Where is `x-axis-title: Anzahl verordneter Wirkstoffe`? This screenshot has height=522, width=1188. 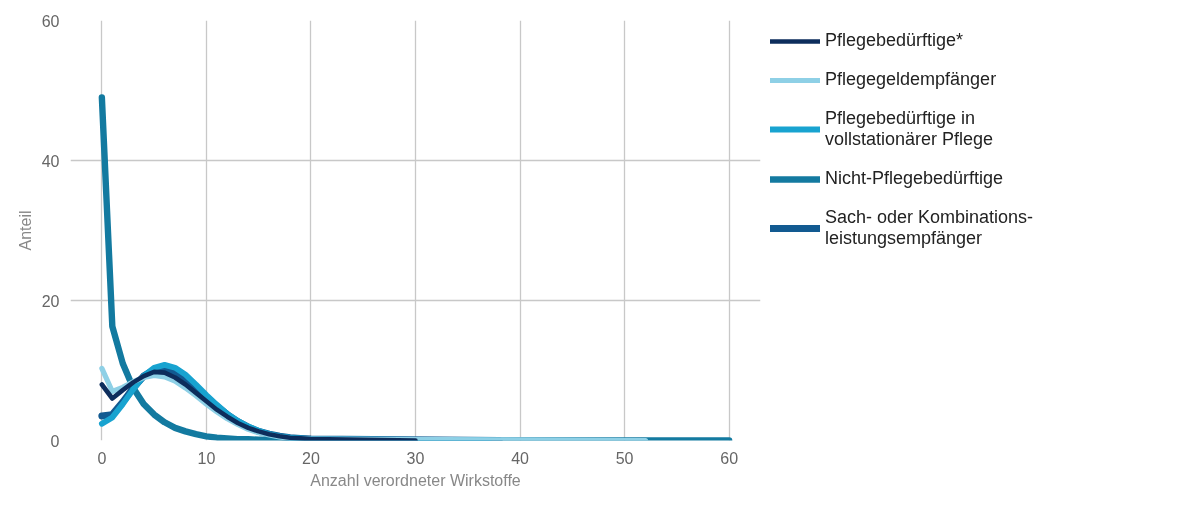 x-axis-title: Anzahl verordneter Wirkstoffe is located at coordinates (415, 480).